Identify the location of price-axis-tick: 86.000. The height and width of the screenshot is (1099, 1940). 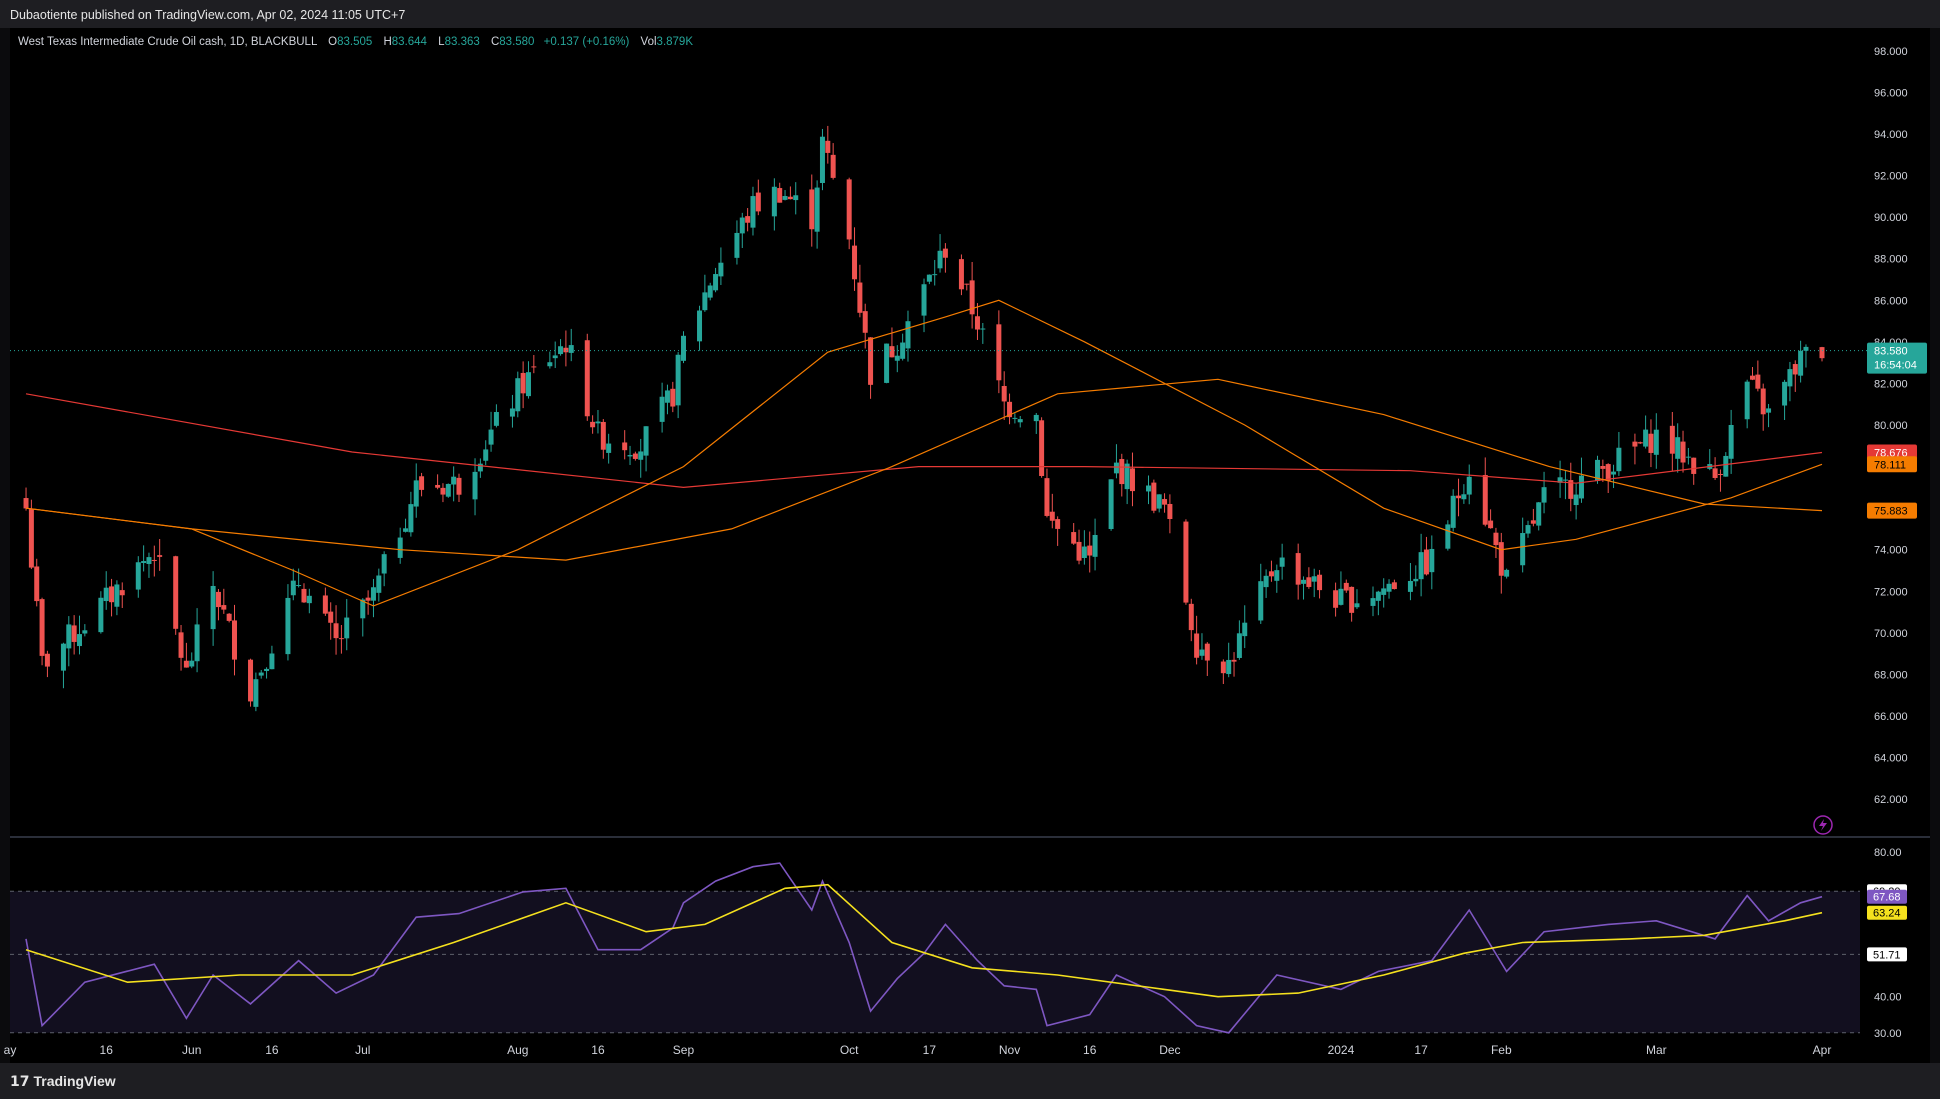
(1891, 301).